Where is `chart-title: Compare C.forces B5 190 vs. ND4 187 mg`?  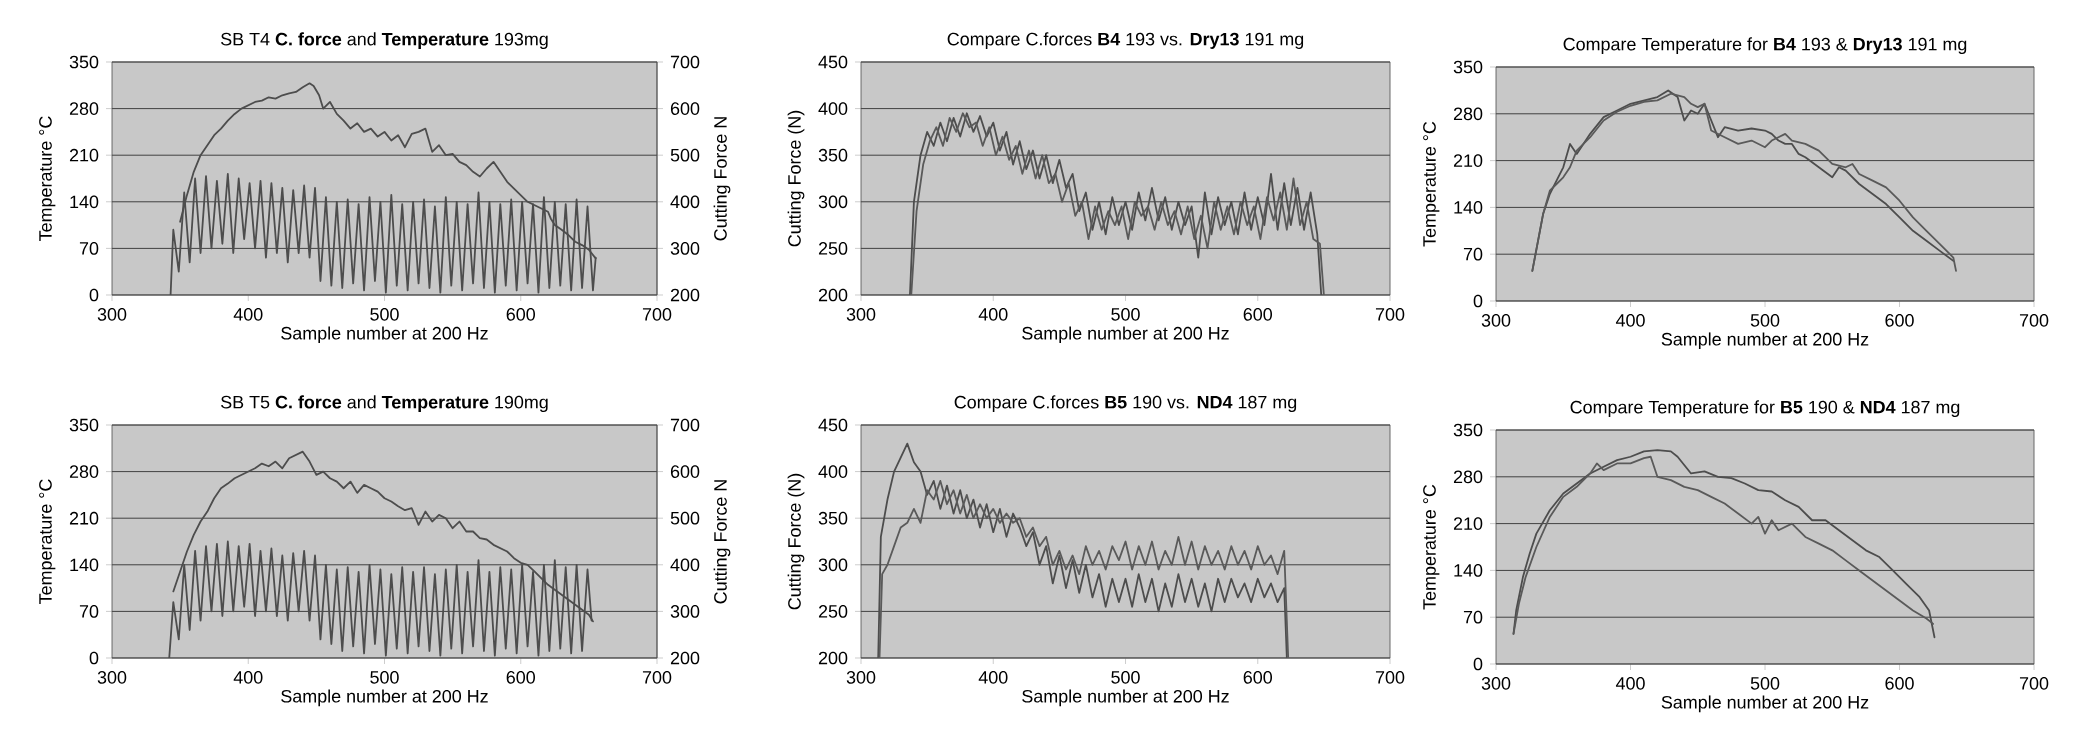
chart-title: Compare C.forces B5 190 vs. ND4 187 mg is located at coordinates (1125, 403).